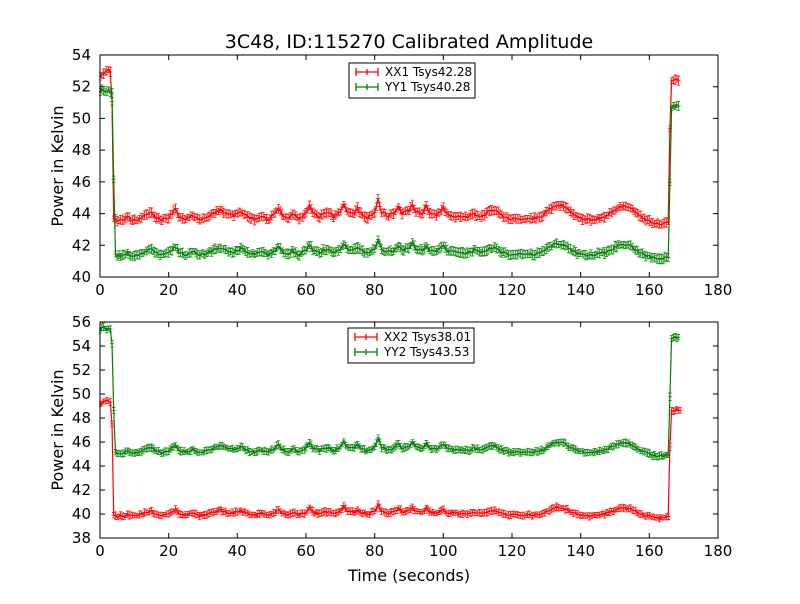  Describe the element at coordinates (57, 429) in the screenshot. I see `y-axis-label-bottom: Power in Kelvin` at that location.